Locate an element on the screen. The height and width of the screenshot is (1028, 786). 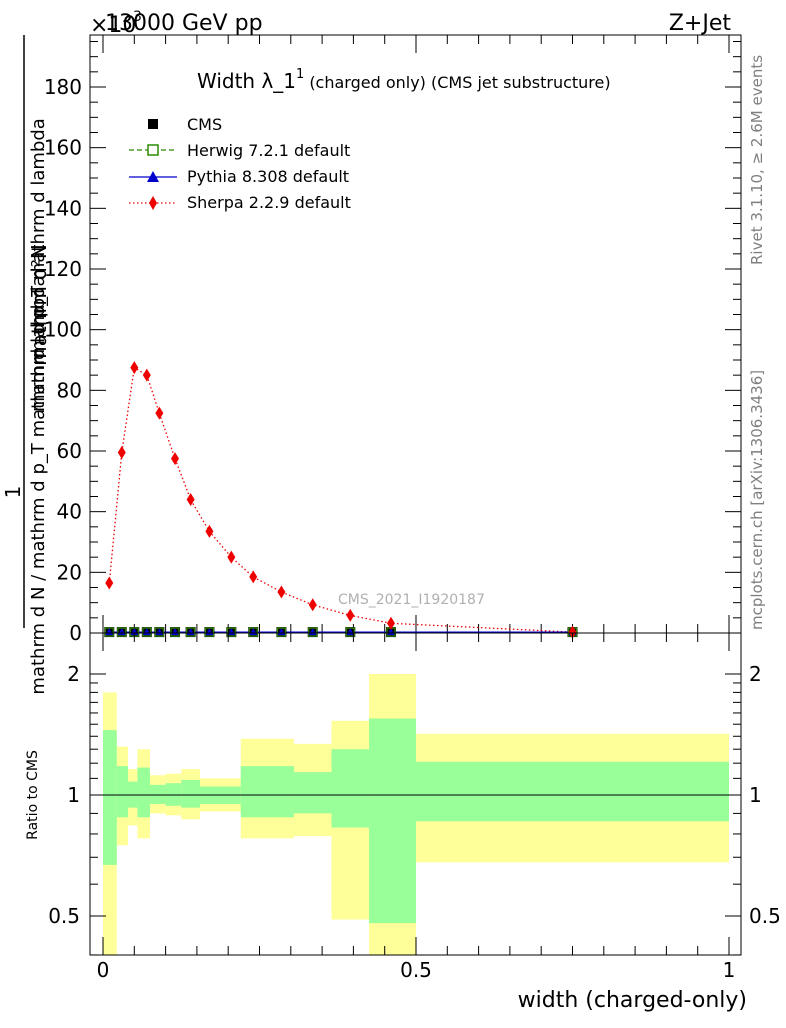
legend-marker-pythia is located at coordinates (153, 176).